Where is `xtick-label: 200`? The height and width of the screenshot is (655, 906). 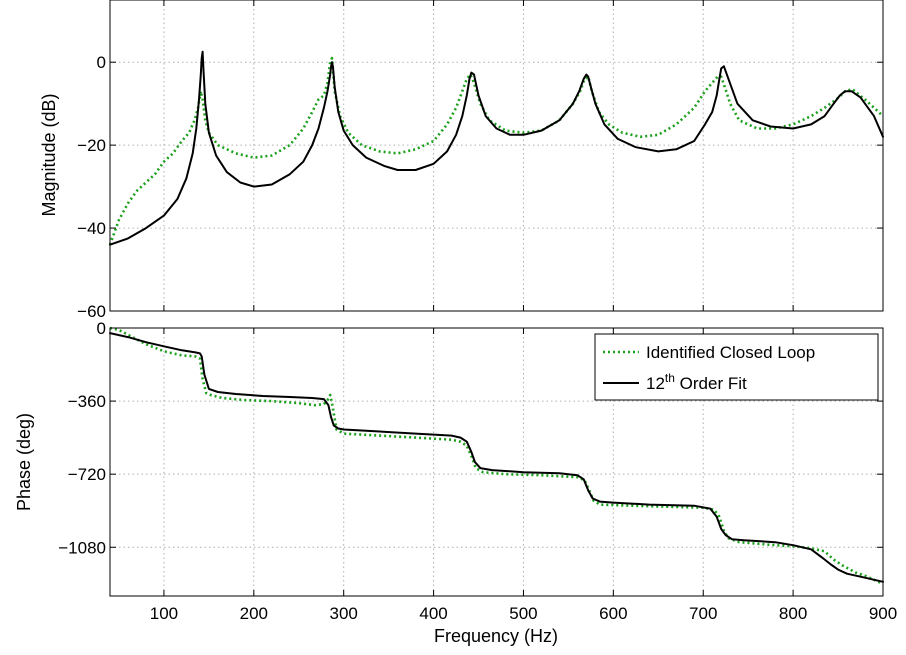
xtick-label: 200 is located at coordinates (254, 613).